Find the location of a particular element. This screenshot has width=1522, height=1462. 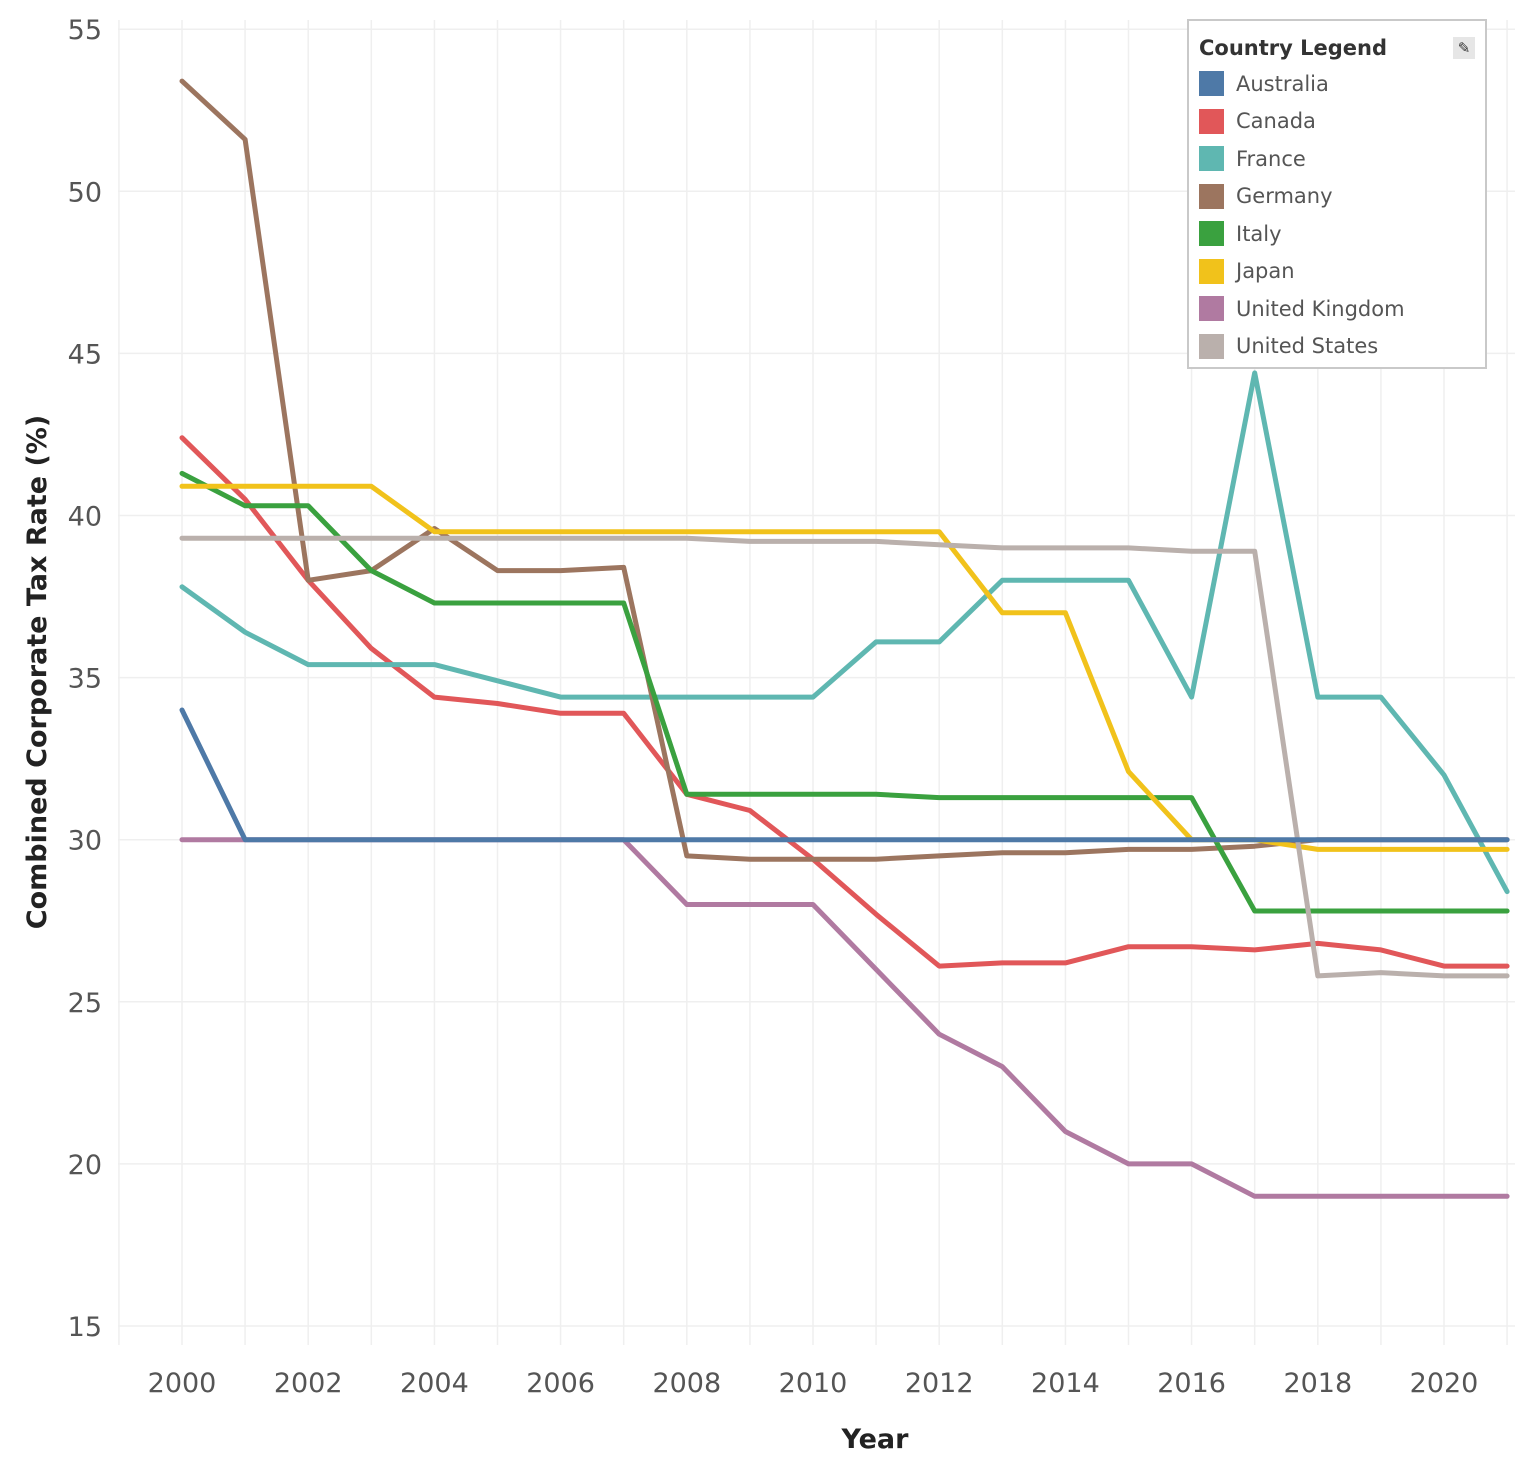

pencil-icon: ✎ is located at coordinates (1464, 48).